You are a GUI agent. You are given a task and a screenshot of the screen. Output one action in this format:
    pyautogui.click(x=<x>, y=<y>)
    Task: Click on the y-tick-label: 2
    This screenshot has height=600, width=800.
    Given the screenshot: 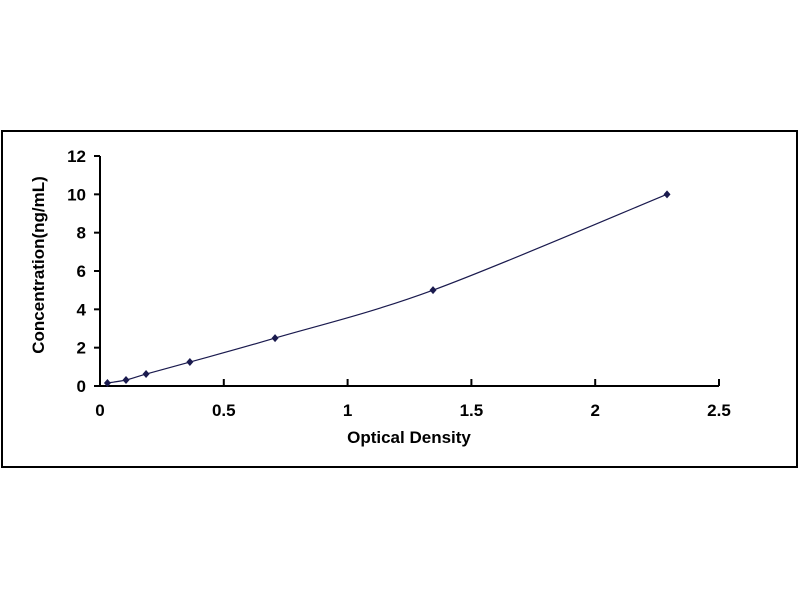 What is the action you would take?
    pyautogui.click(x=81, y=348)
    